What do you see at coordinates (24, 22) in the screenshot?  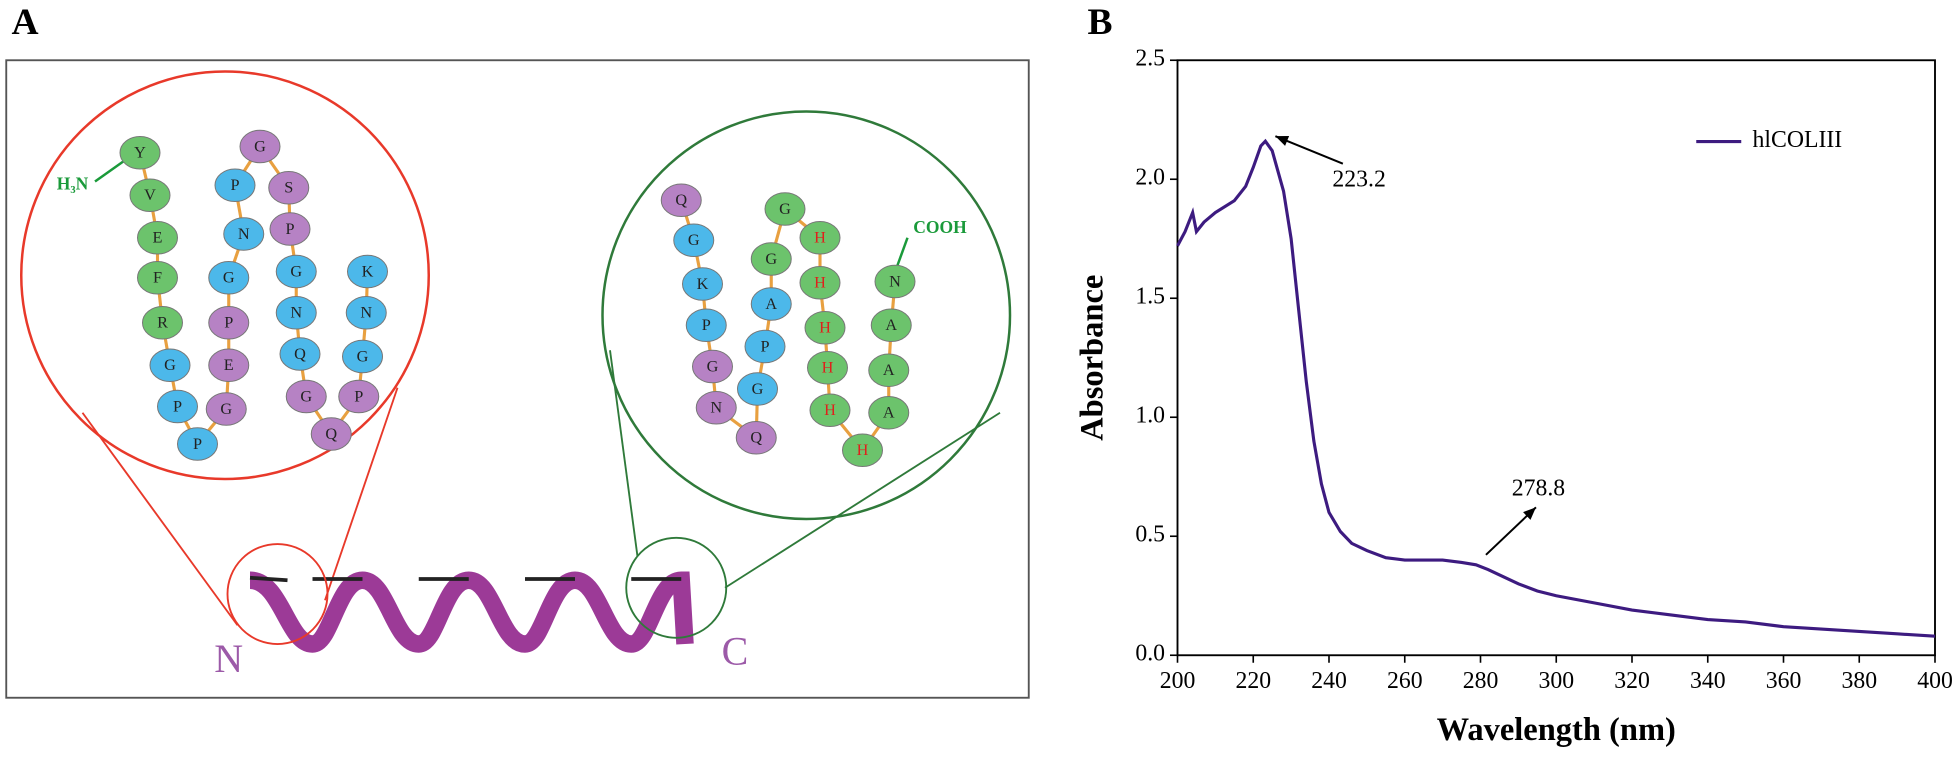 I see `panel-label: A` at bounding box center [24, 22].